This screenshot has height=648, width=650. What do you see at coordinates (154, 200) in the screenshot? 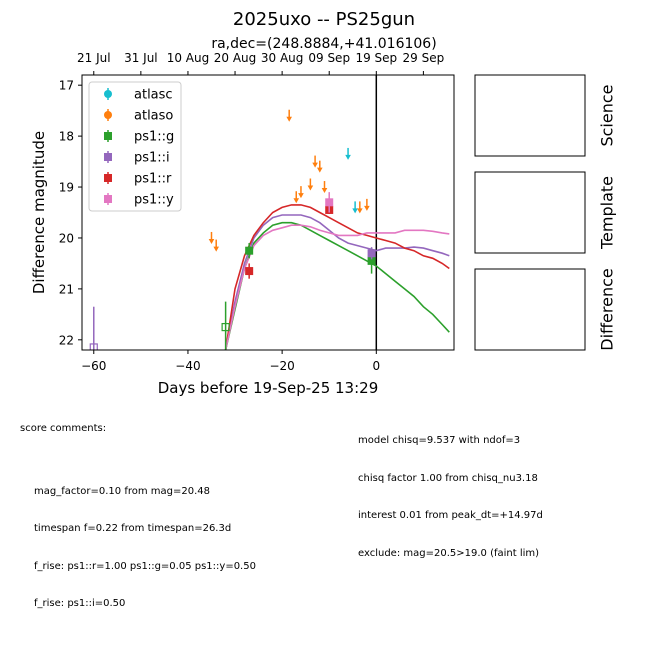
I see `legend-label: ps1::y` at bounding box center [154, 200].